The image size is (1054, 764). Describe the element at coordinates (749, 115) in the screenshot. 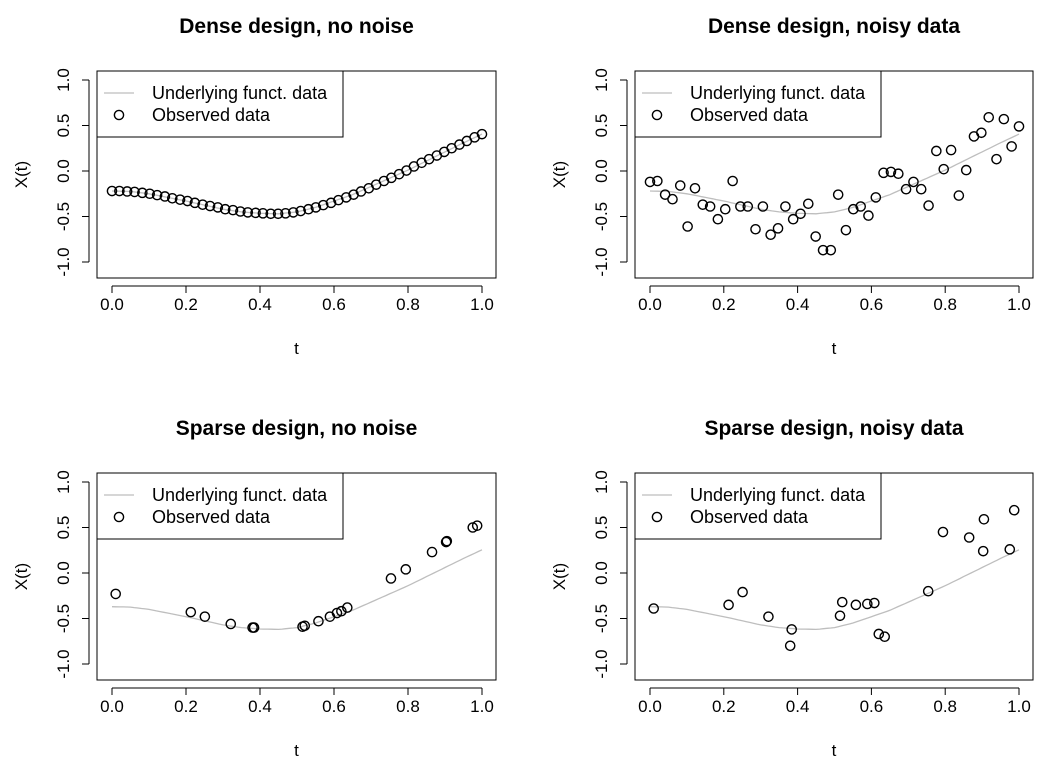

I see `legend-entry-observed: Observed data` at that location.